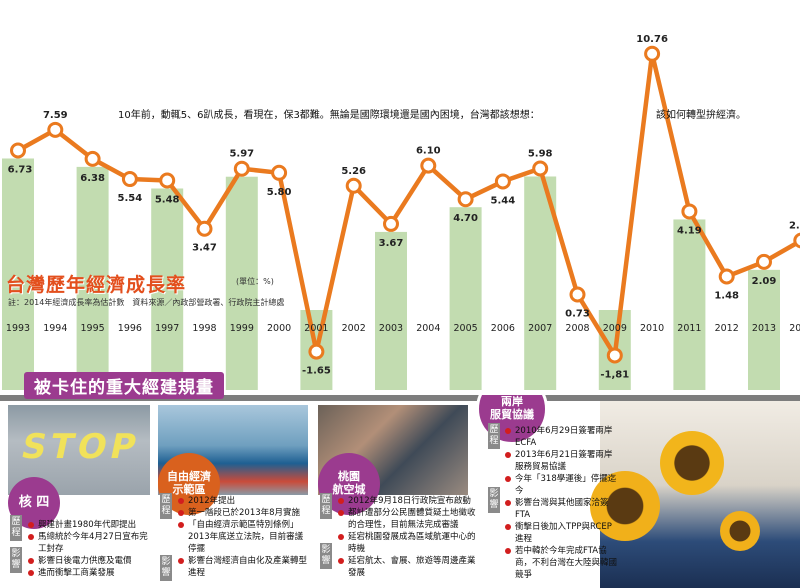 The height and width of the screenshot is (588, 800). What do you see at coordinates (563, 533) in the screenshot?
I see `case-cssta-item: 衝擊日後加入TPP與RCEP進程` at bounding box center [563, 533].